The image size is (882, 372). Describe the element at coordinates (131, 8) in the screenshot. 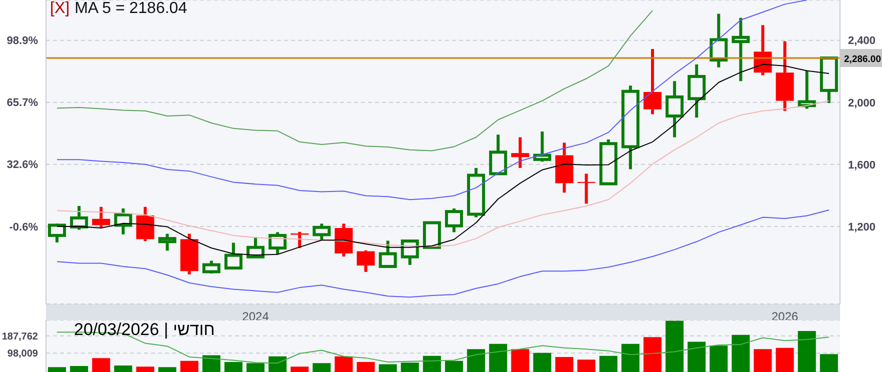

I see `annotation: MA 5 = 2186.04` at that location.